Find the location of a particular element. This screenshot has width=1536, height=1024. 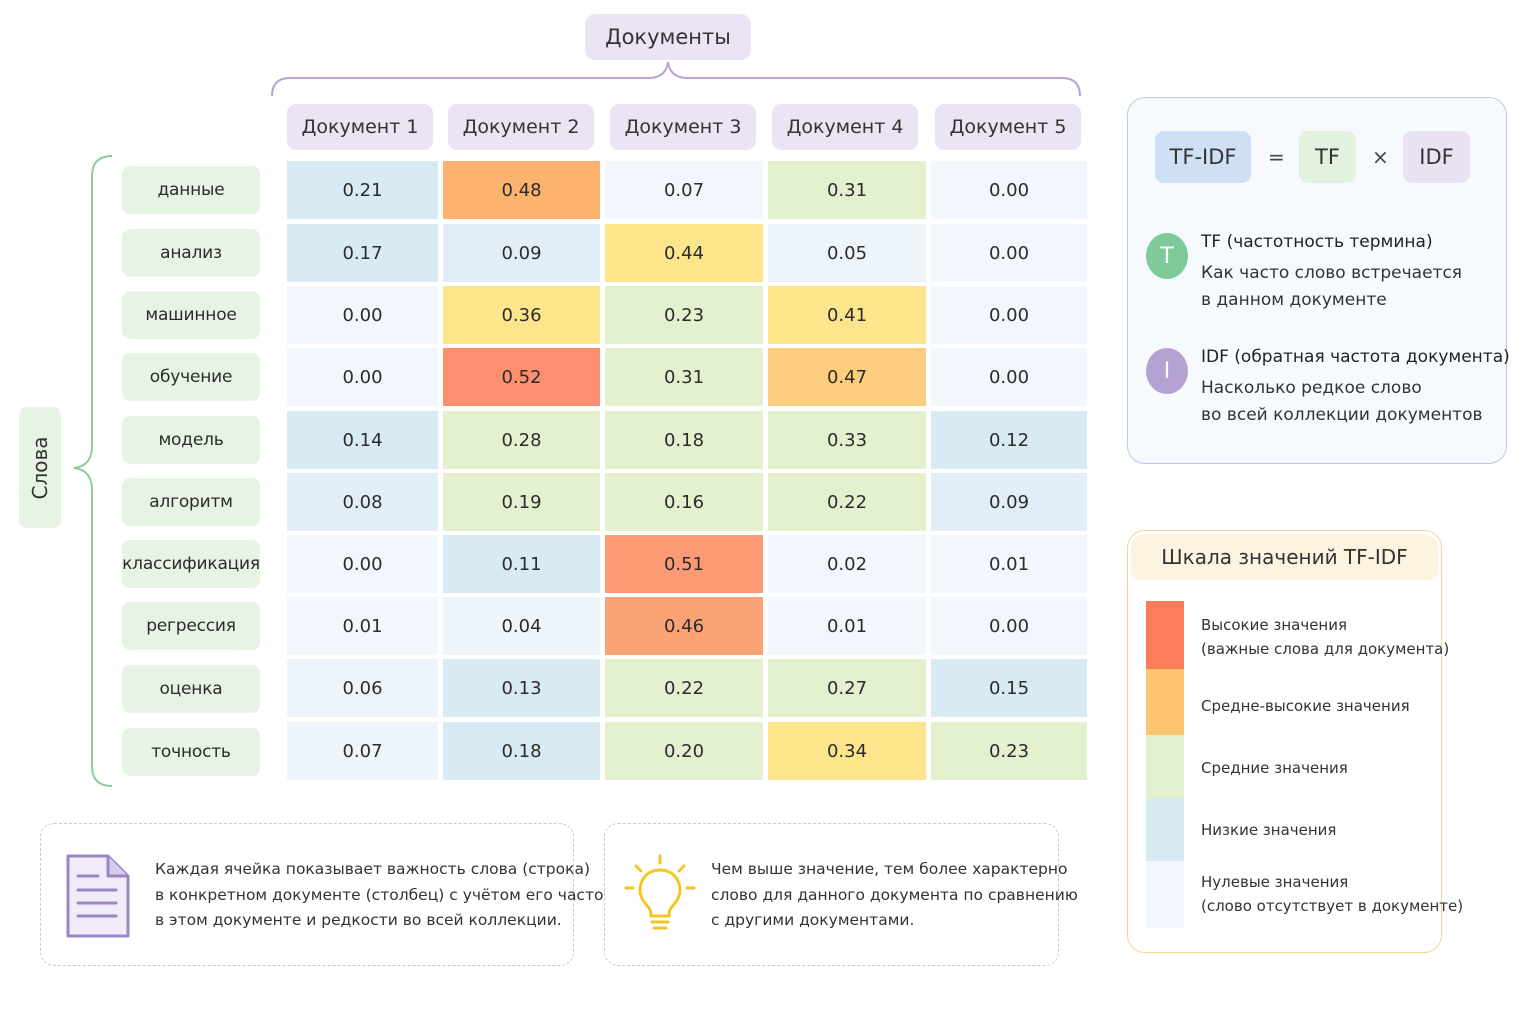

heatmap-cell: 0.08 is located at coordinates (362, 502).